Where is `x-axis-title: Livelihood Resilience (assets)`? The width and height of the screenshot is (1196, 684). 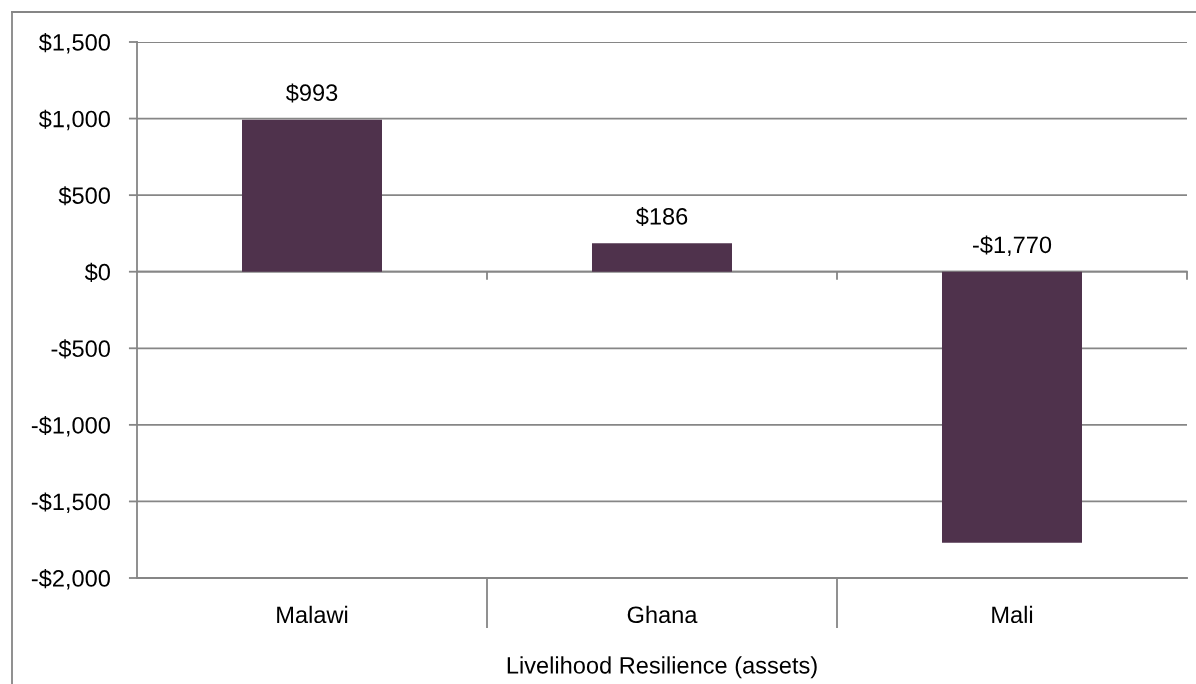 x-axis-title: Livelihood Resilience (assets) is located at coordinates (662, 667).